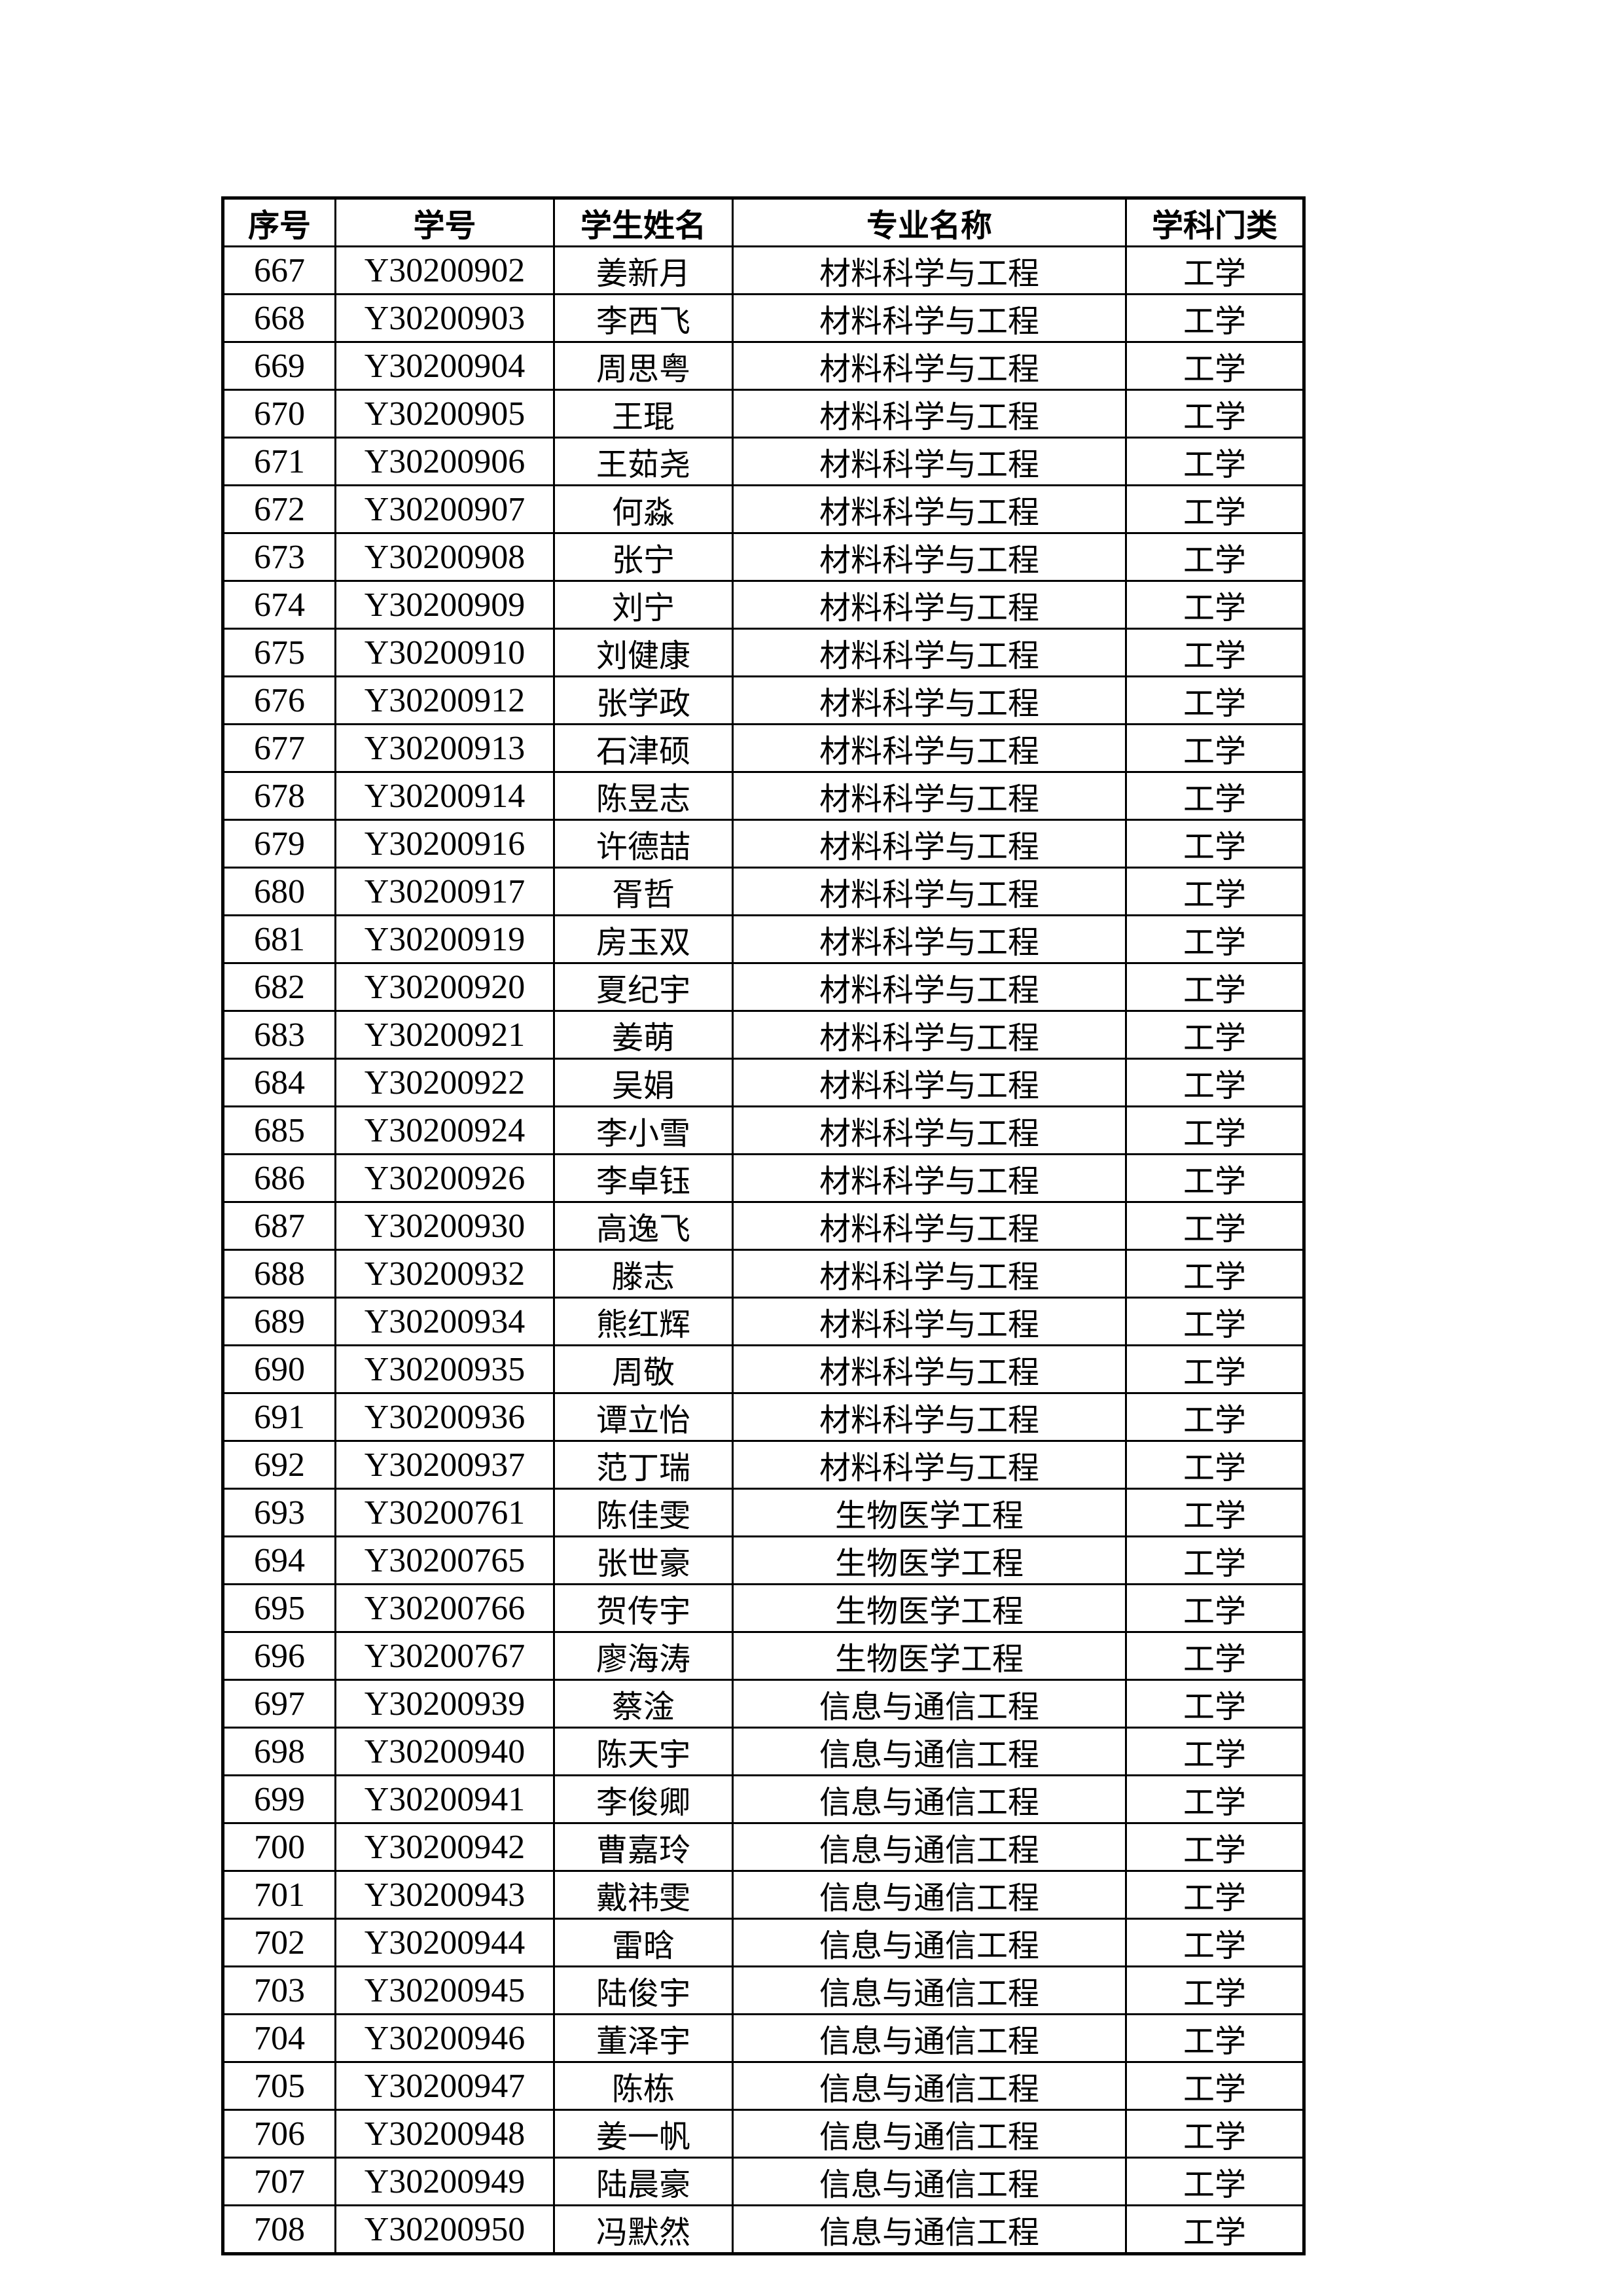 Image resolution: width=1623 pixels, height=2296 pixels. I want to click on cell-seq: 691, so click(279, 1417).